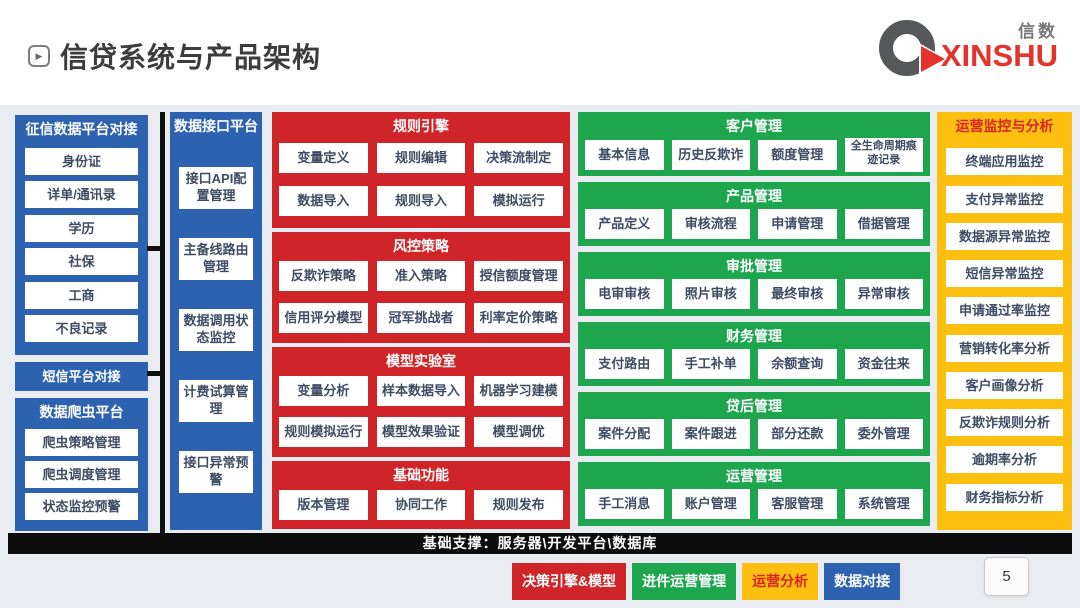 The image size is (1080, 608). Describe the element at coordinates (710, 433) in the screenshot. I see `section-item: 案件跟进` at that location.